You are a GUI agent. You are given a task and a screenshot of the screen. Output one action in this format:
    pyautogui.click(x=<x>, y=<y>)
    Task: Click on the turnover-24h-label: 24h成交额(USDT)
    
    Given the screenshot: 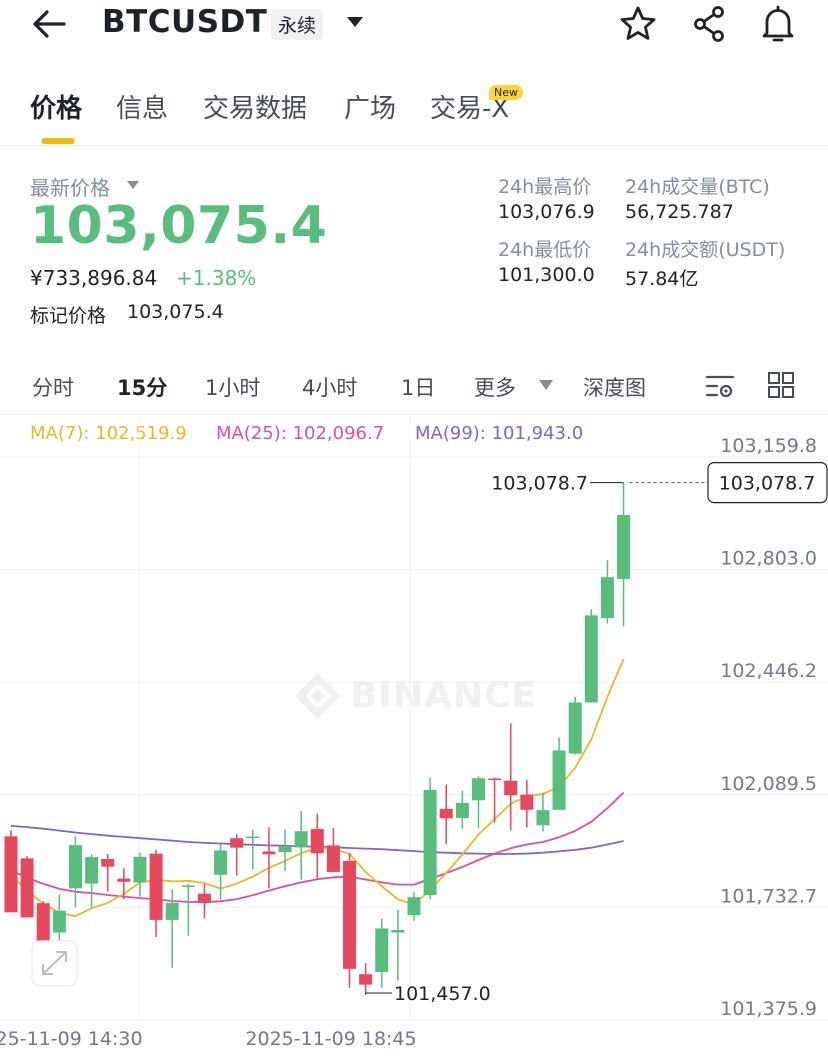 What is the action you would take?
    pyautogui.click(x=705, y=250)
    